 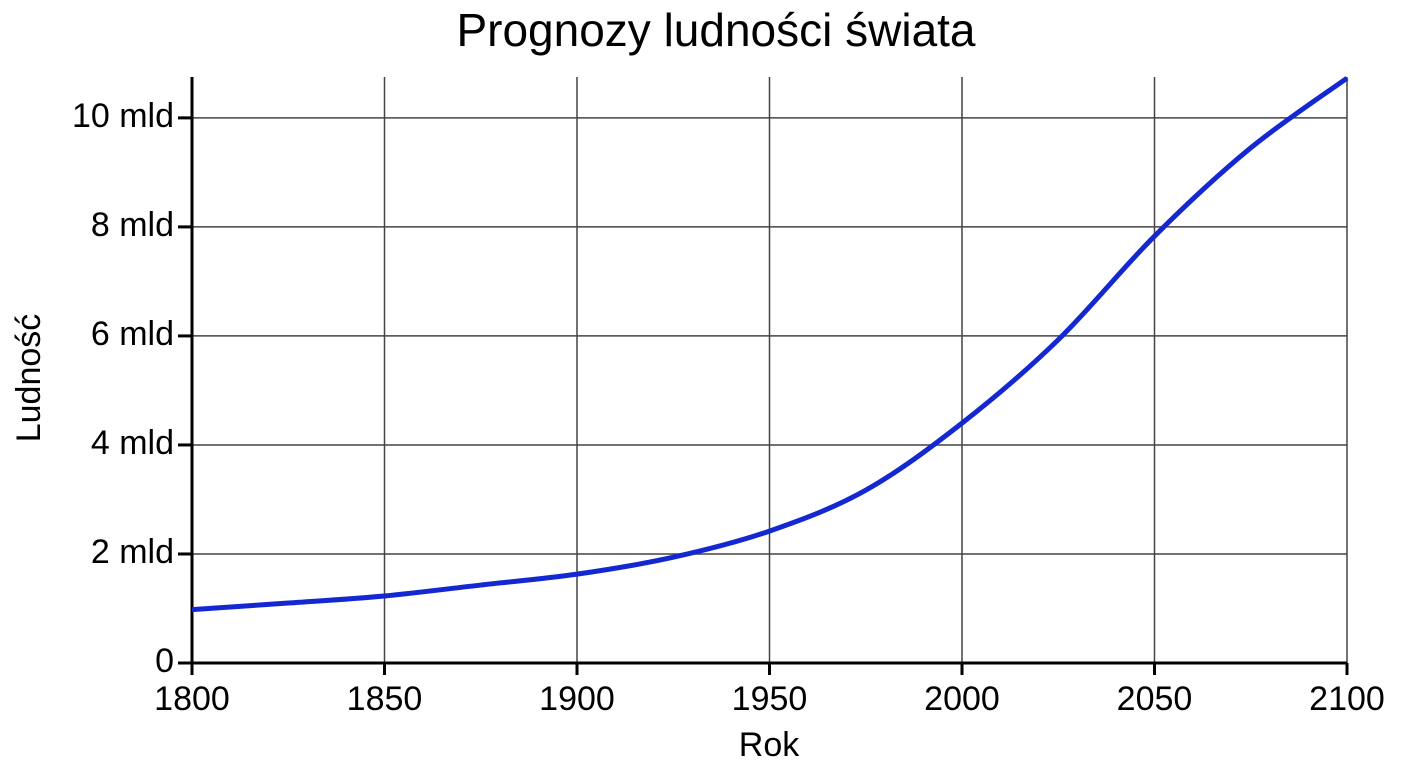 What do you see at coordinates (769, 745) in the screenshot?
I see `x-axis-label: Rok` at bounding box center [769, 745].